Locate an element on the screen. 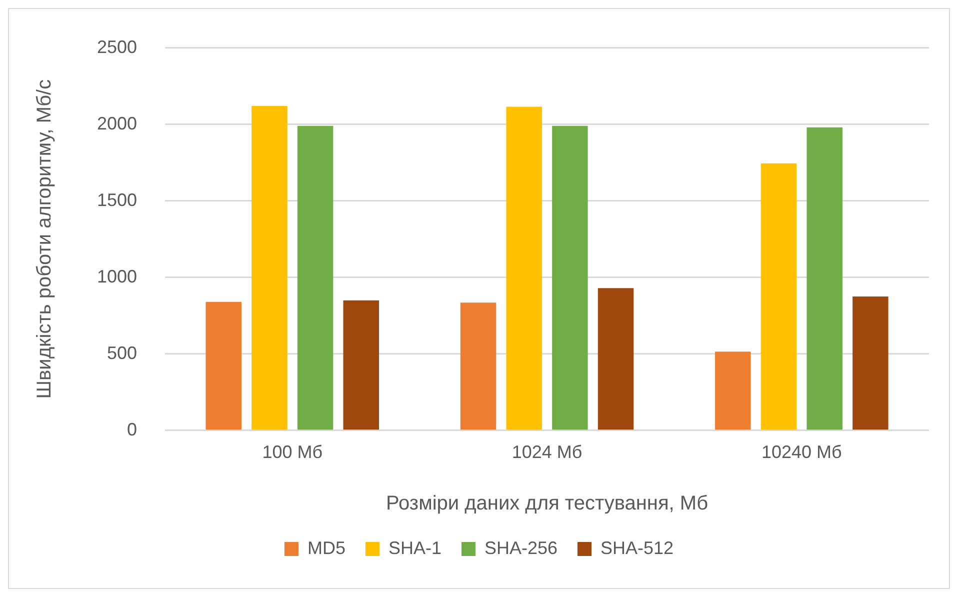 Image resolution: width=960 pixels, height=599 pixels. y-axis-title: Швидкість роботи алгоритму, Мб/с is located at coordinates (45, 239).